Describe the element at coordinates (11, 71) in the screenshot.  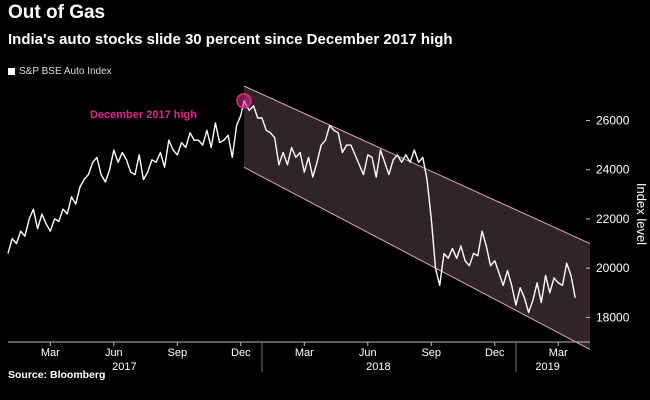
I see `legend-swatch` at that location.